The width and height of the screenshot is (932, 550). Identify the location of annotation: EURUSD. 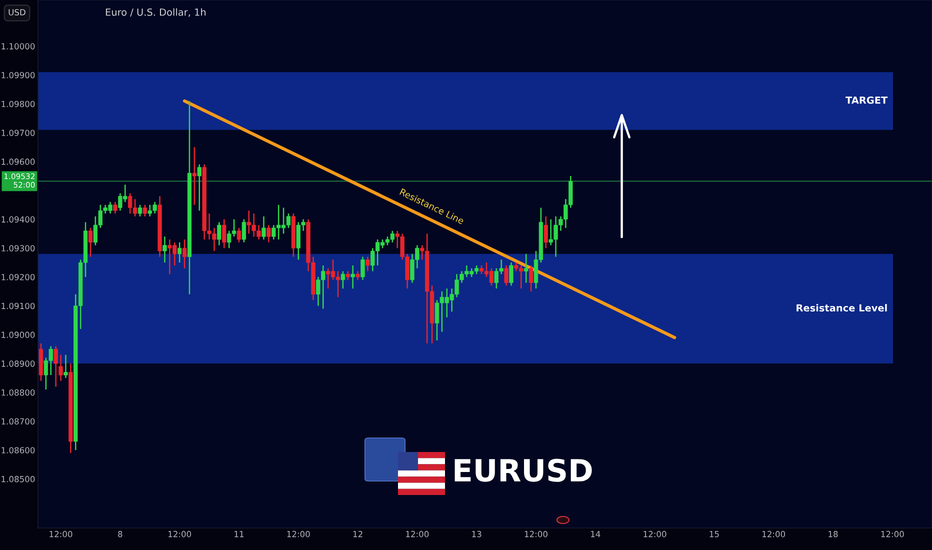
(523, 470).